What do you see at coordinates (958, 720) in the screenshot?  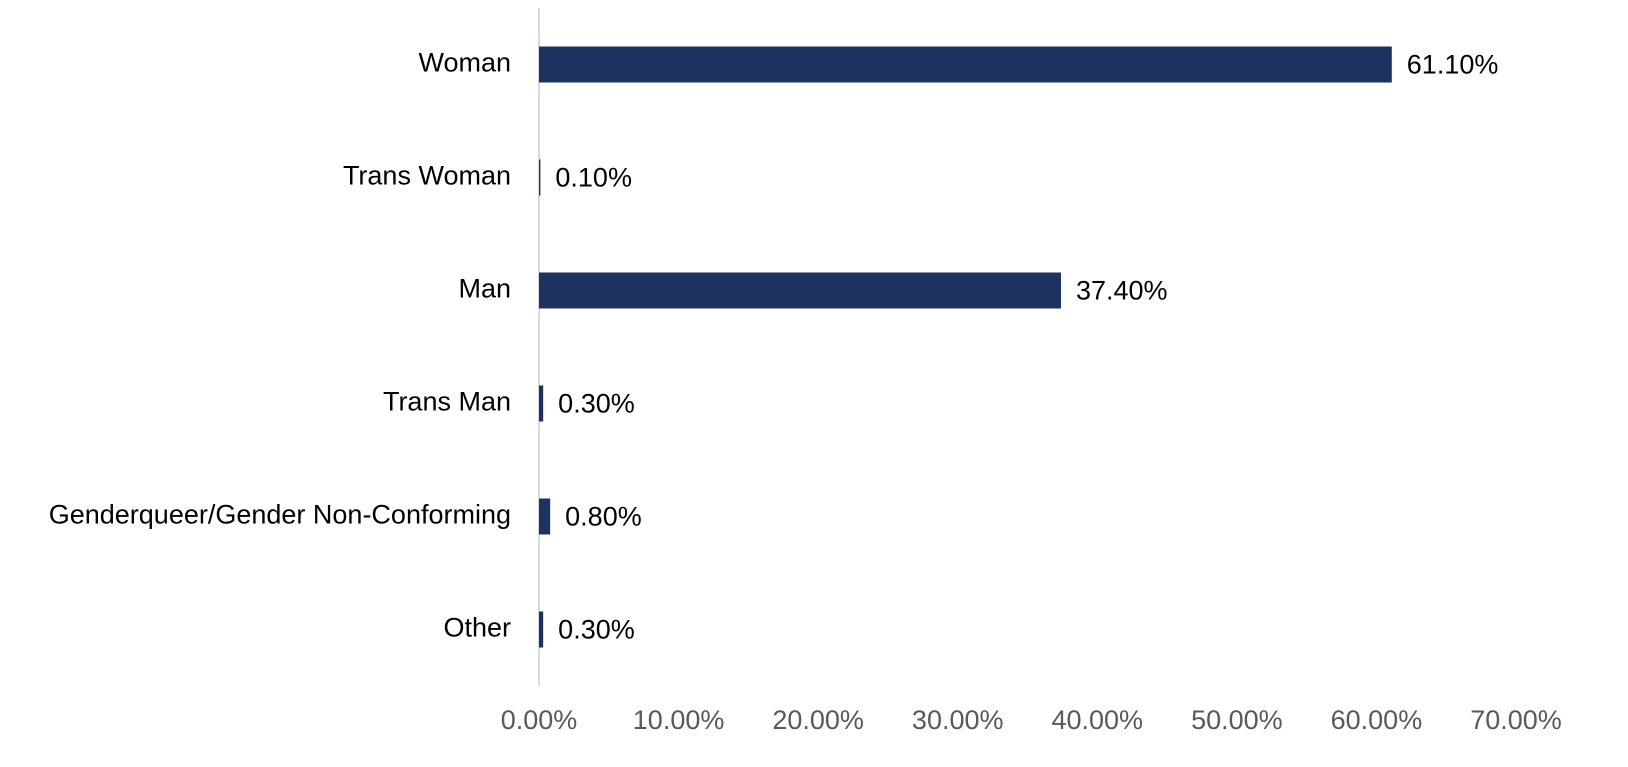 I see `x-tick-label: 30.00%` at bounding box center [958, 720].